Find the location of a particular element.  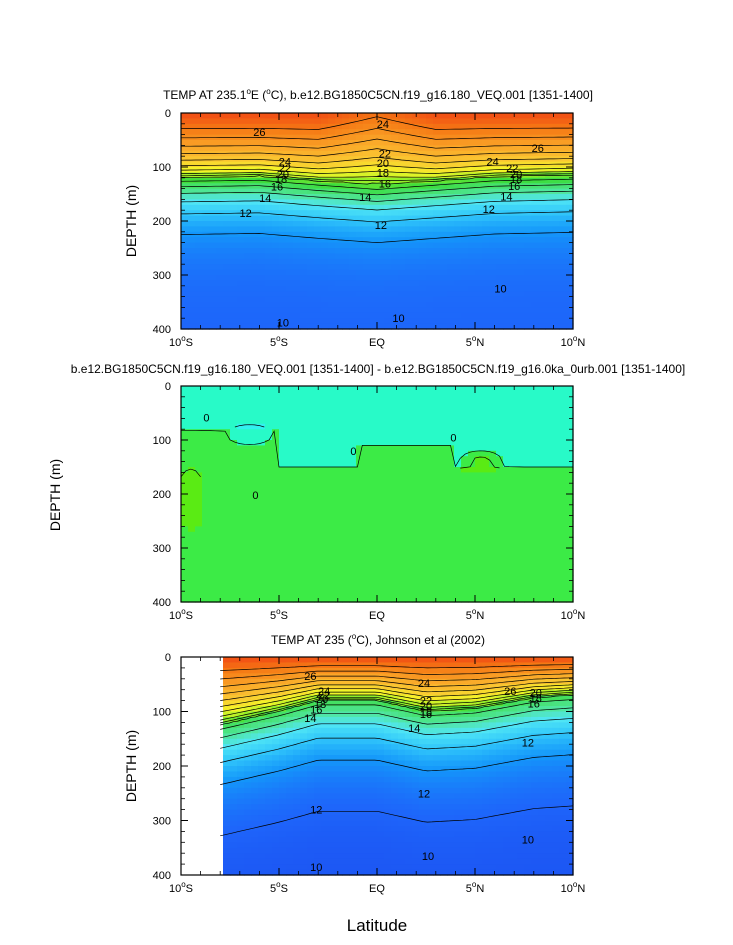

panel-2-xtick-label: EQ is located at coordinates (377, 616).